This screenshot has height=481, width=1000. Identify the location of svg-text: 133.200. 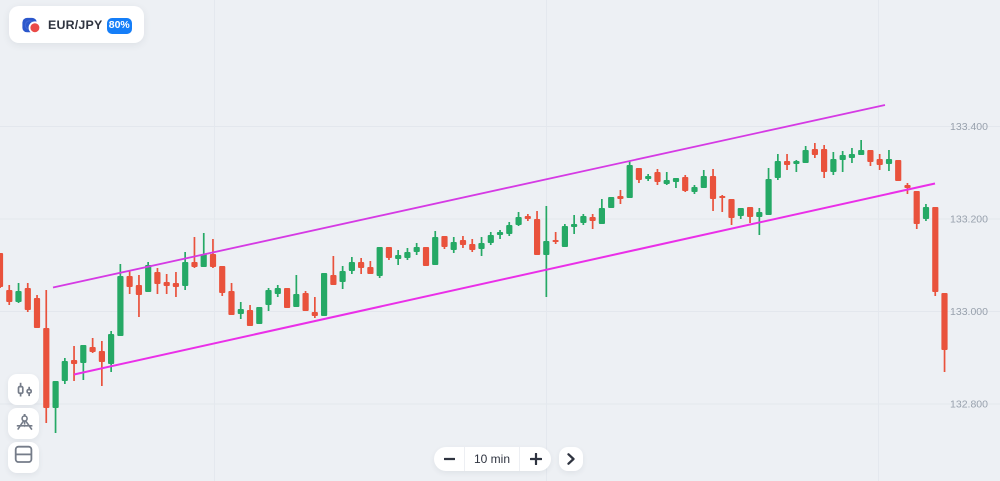
(969, 220).